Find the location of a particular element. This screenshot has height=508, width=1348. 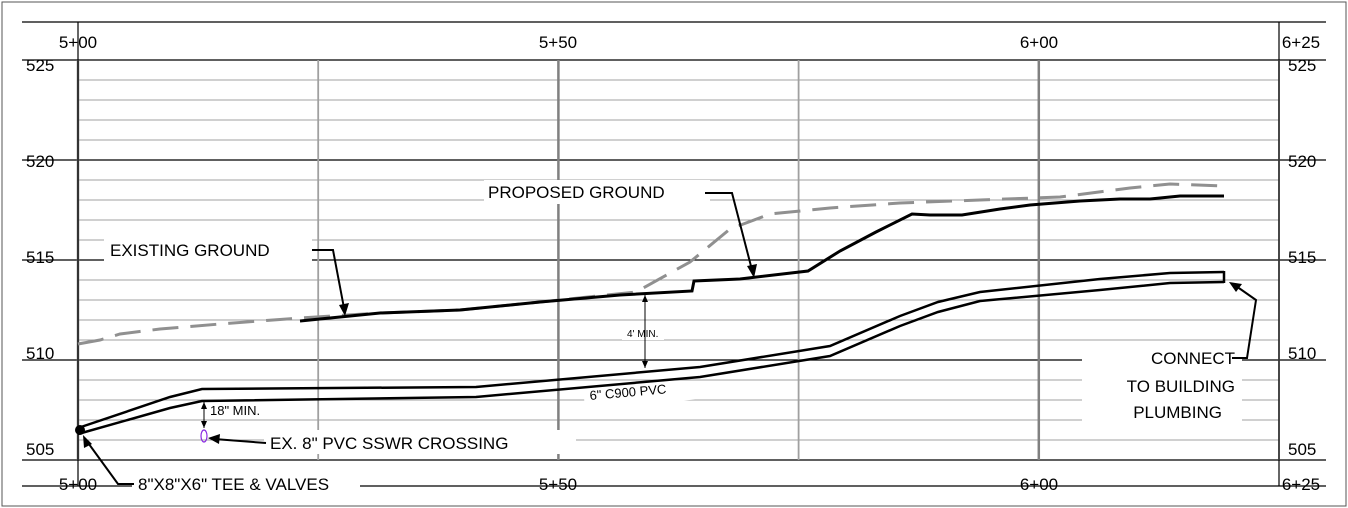

connect-label-line2: TO BUILDING is located at coordinates (1181, 386).